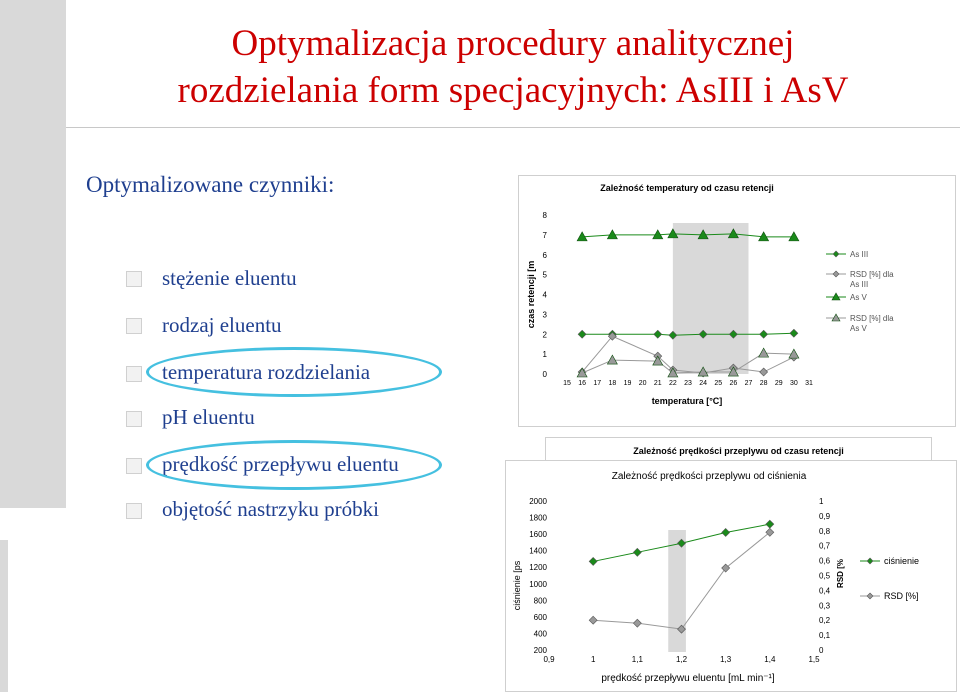 The width and height of the screenshot is (960, 696). What do you see at coordinates (901, 561) in the screenshot?
I see `legend-entry: ciśnienie` at bounding box center [901, 561].